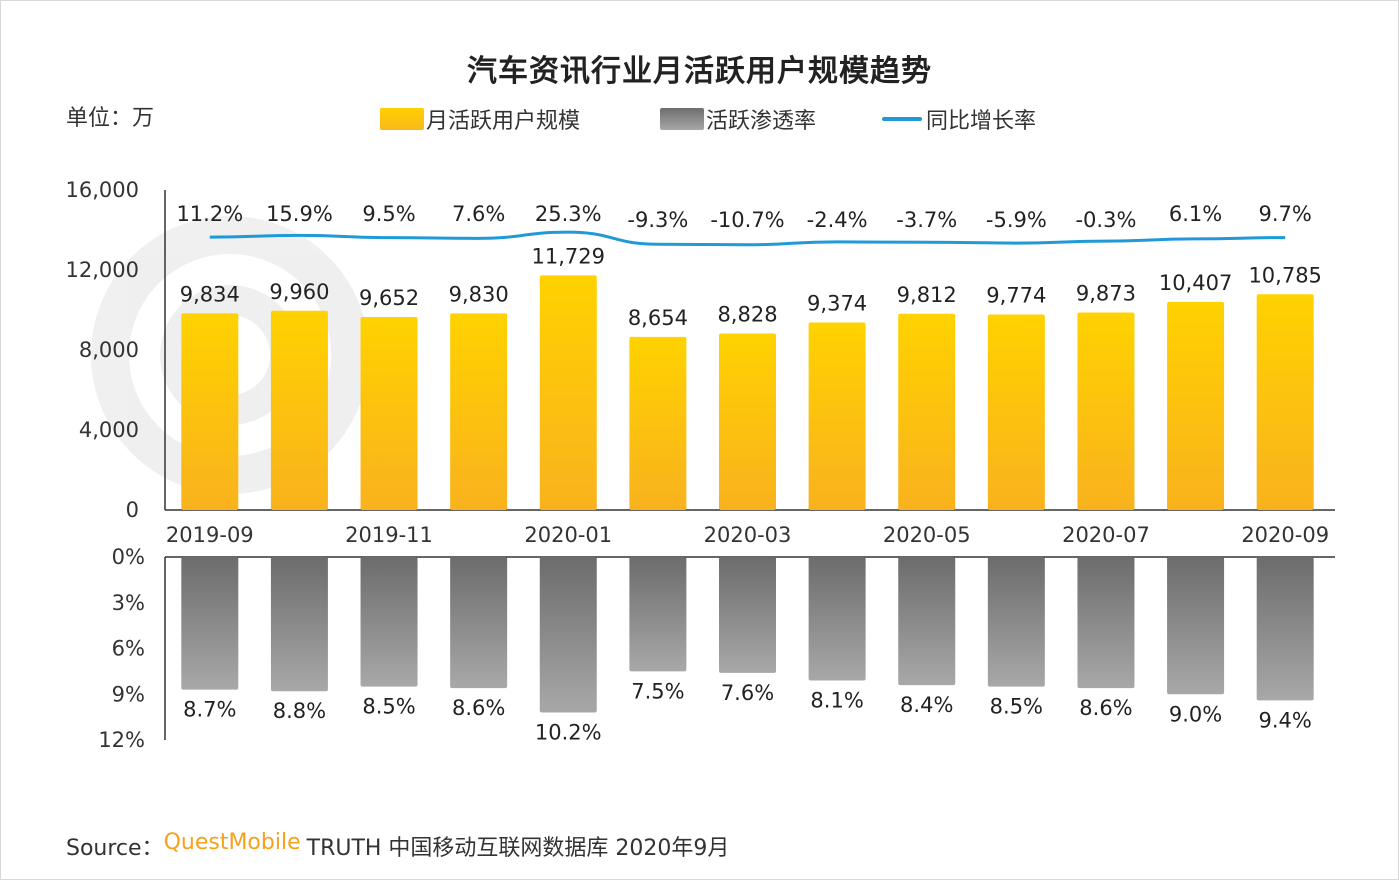 This screenshot has width=1399, height=880. What do you see at coordinates (110, 118) in the screenshot?
I see `unit-label: 单位：万` at bounding box center [110, 118].